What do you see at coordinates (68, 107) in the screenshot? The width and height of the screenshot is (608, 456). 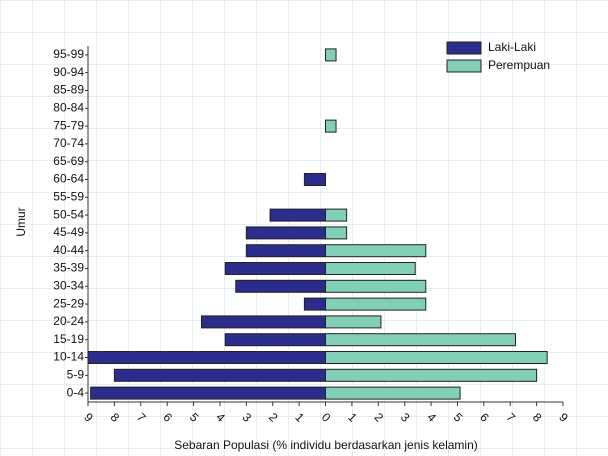 I see `y-tick-label: 80-84` at bounding box center [68, 107].